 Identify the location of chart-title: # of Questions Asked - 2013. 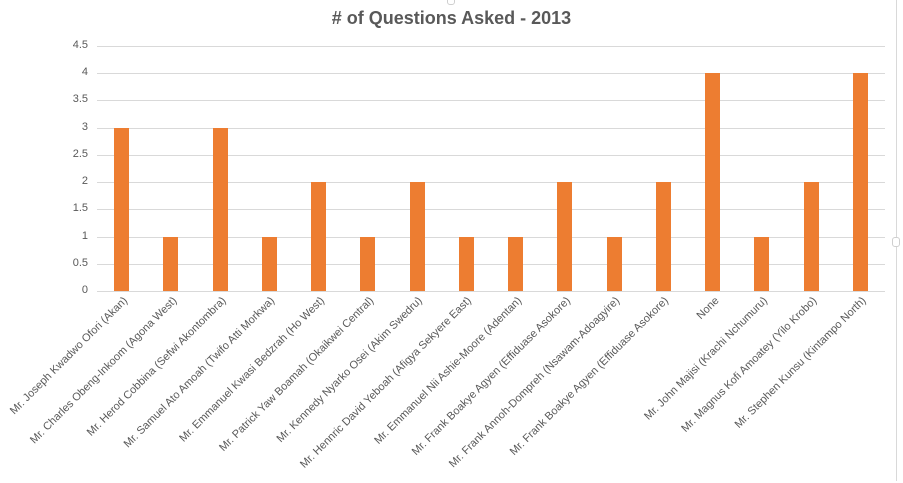
(451, 18).